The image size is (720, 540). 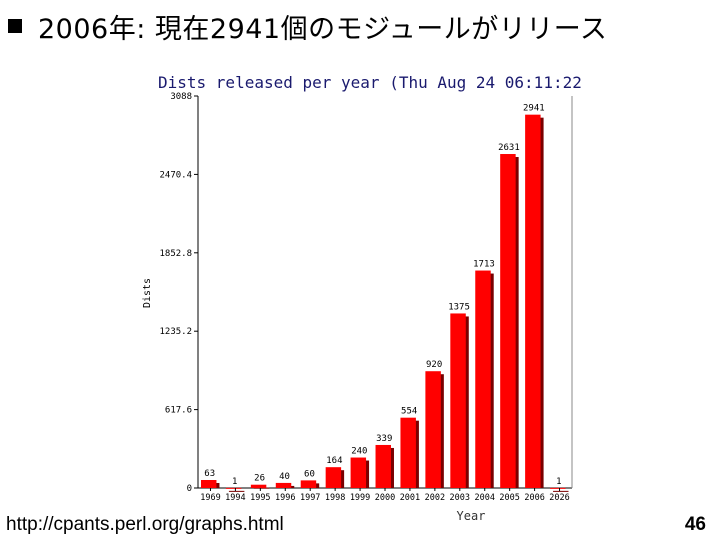 What do you see at coordinates (175, 254) in the screenshot?
I see `y-tick-label: 1852.8` at bounding box center [175, 254].